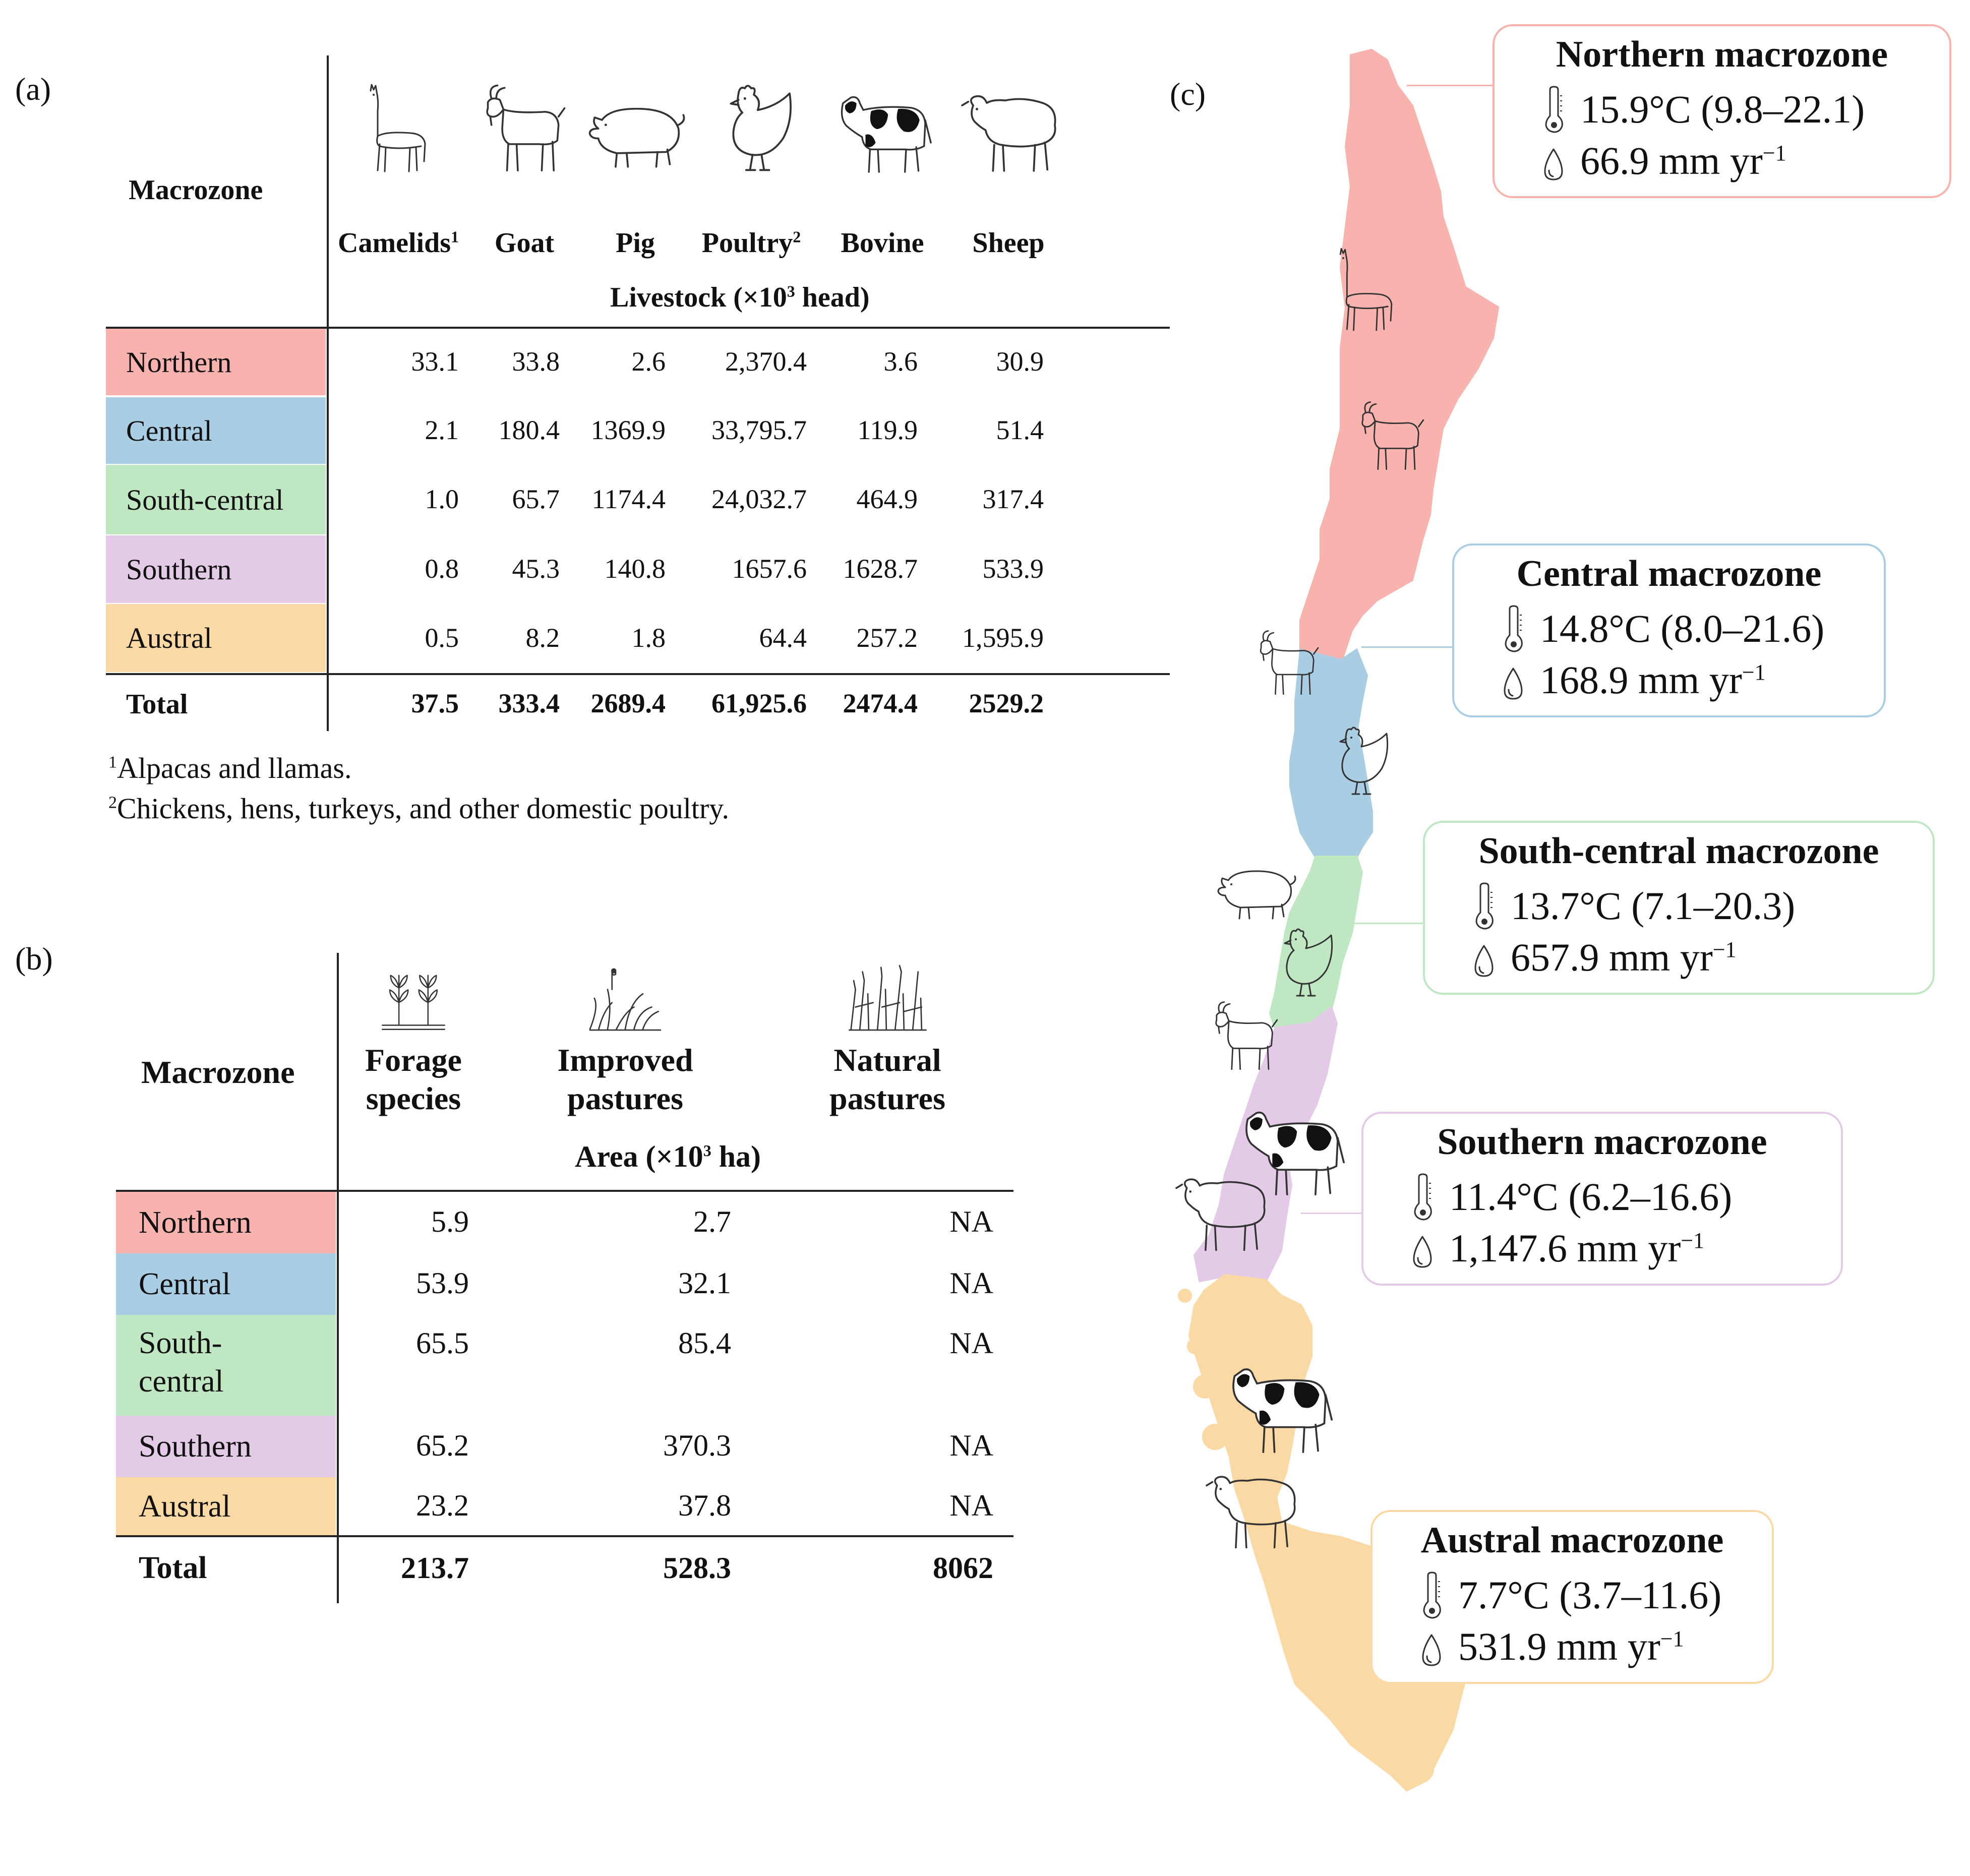 This screenshot has width=1970, height=1876. Describe the element at coordinates (648, 361) in the screenshot. I see `value-cell: 2.6` at that location.